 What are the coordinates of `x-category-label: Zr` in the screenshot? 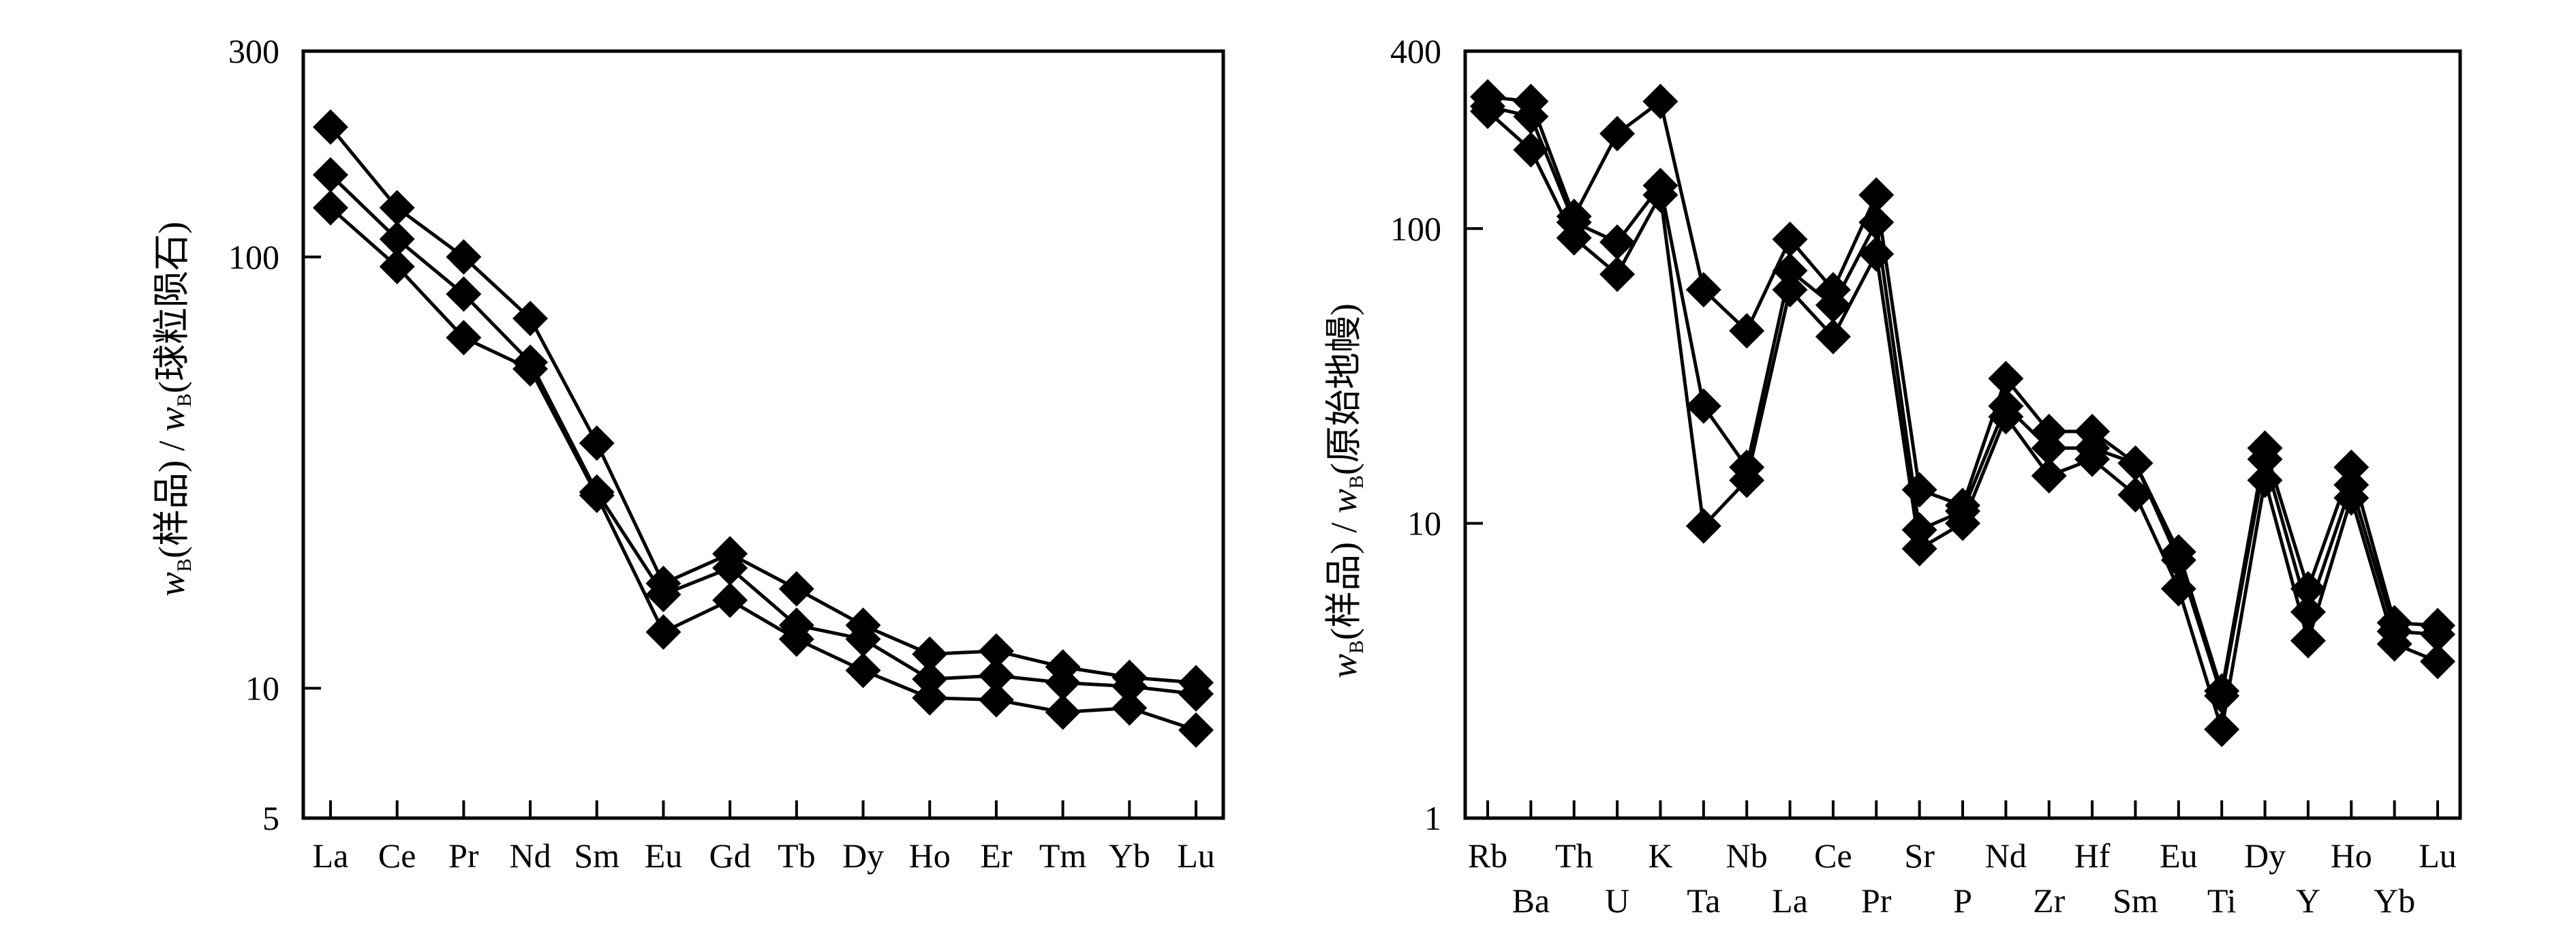 It's located at (2049, 901).